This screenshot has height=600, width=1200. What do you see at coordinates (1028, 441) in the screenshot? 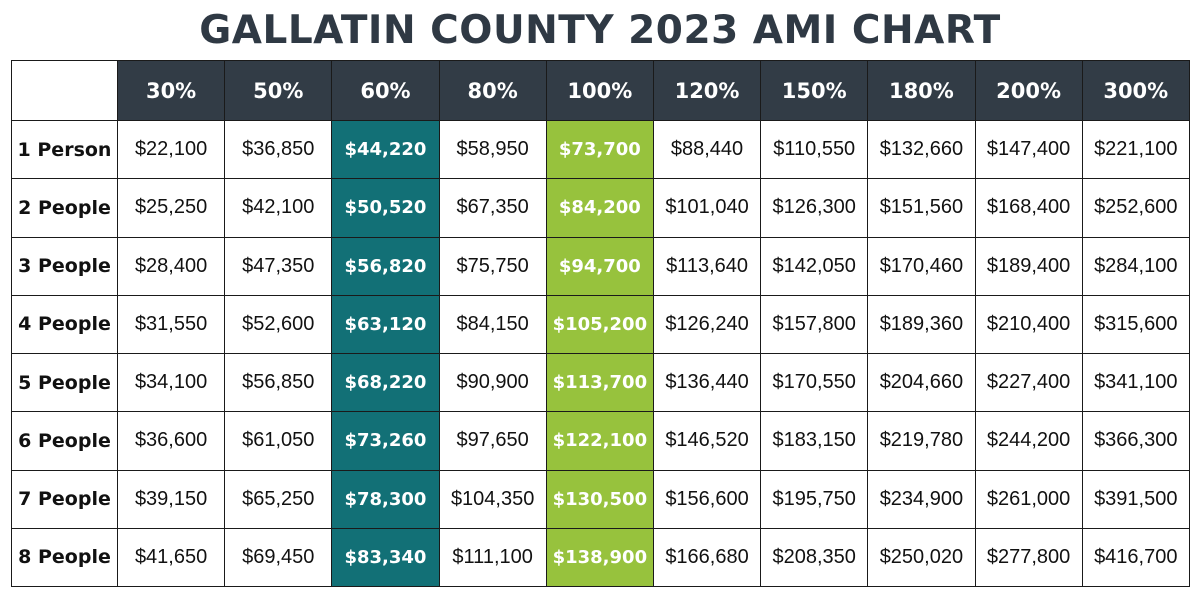
I see `table-cell: $244,200` at bounding box center [1028, 441].